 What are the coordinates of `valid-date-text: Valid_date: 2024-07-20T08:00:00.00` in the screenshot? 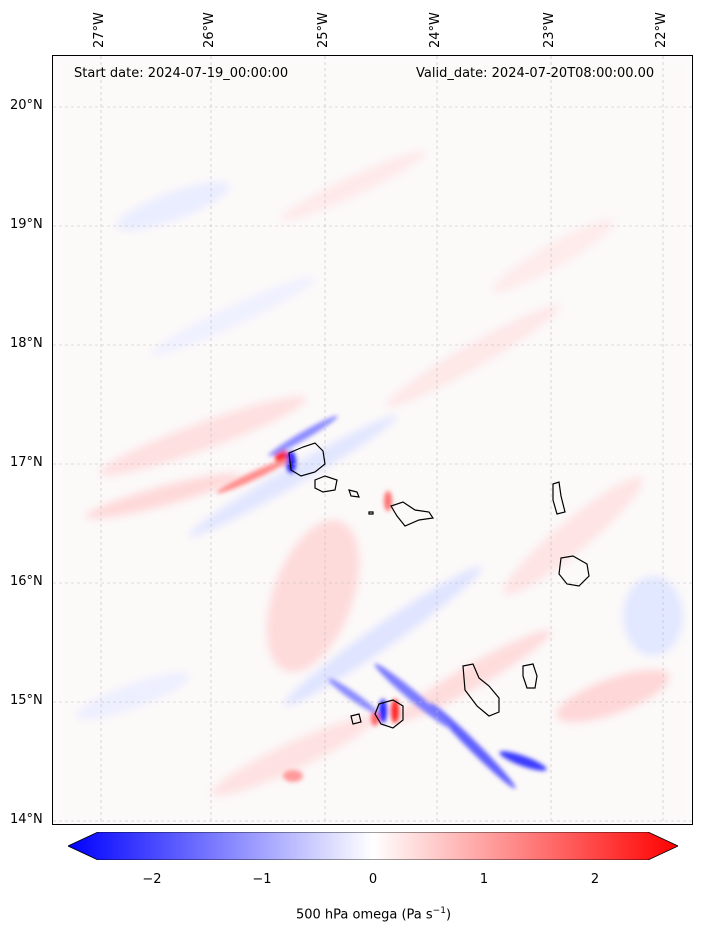 It's located at (535, 73).